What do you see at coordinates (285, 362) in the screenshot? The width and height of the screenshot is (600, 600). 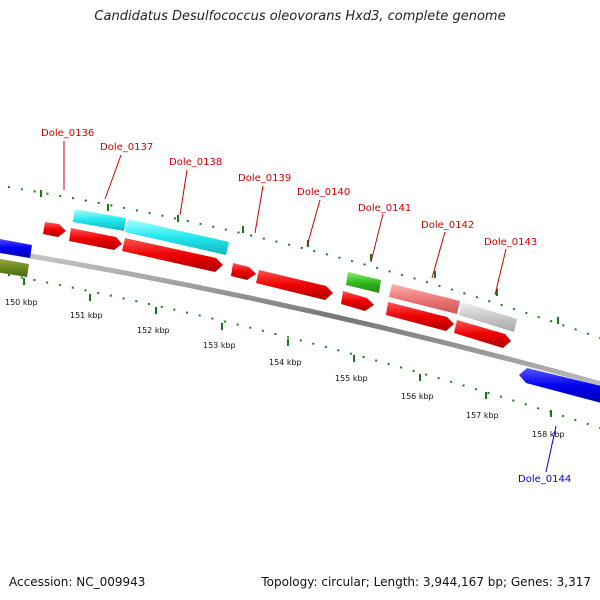 I see `scale-label: 154 kbp` at bounding box center [285, 362].